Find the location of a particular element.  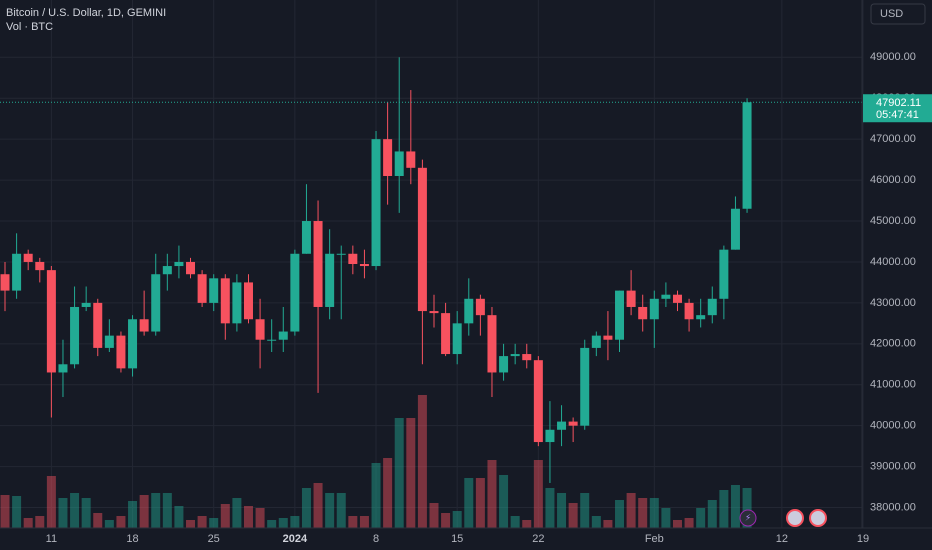

y-tick-label: 39000.00 is located at coordinates (893, 467).